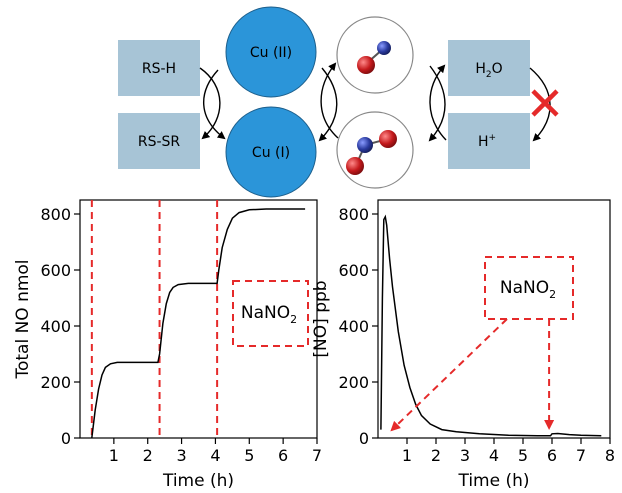 Image resolution: width=622 pixels, height=493 pixels. I want to click on box-h2o, so click(489, 68).